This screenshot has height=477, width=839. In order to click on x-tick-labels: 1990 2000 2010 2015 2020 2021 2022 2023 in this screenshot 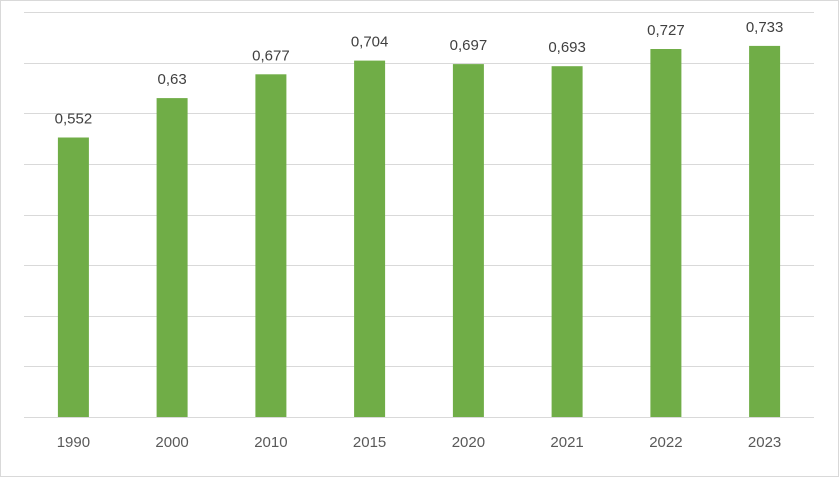, I will do `click(419, 442)`.